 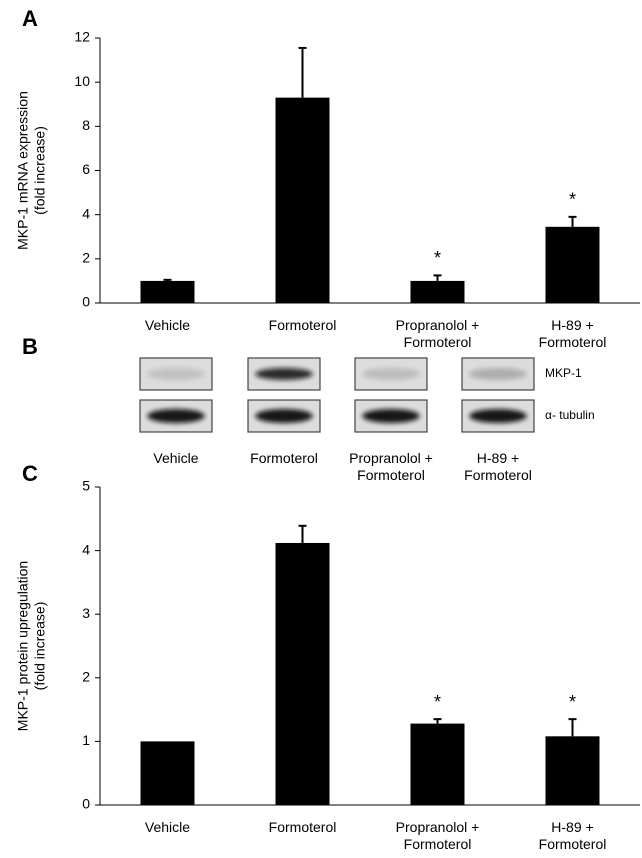 I want to click on y-tick-label: 10, so click(x=82, y=81).